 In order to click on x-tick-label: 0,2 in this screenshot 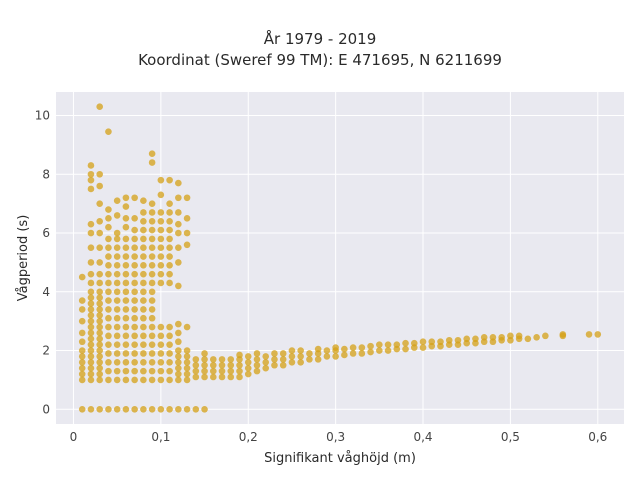, I will do `click(248, 437)`.